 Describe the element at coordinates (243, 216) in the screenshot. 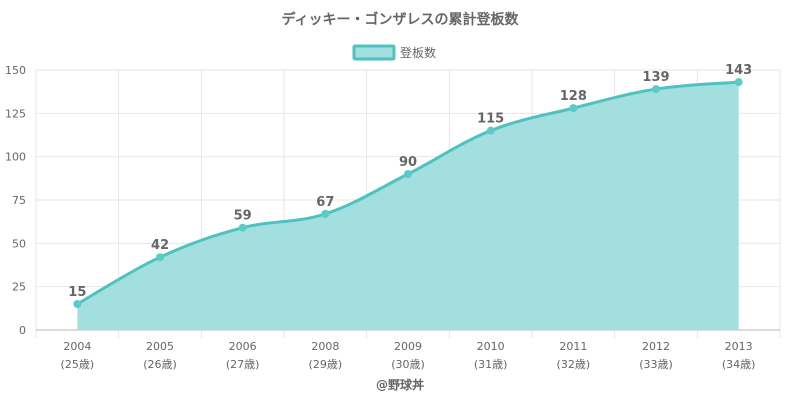

I see `data-label: 59` at that location.